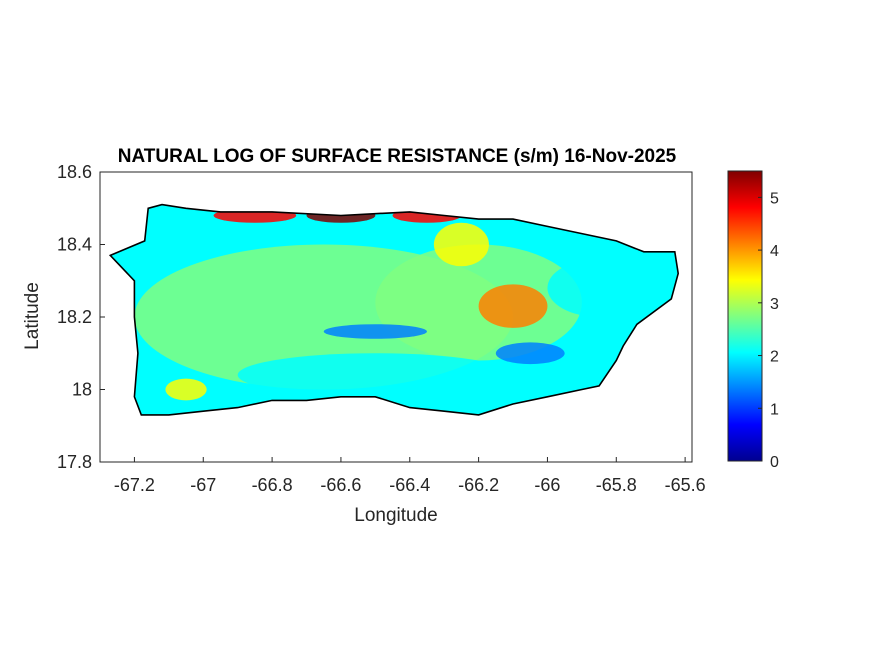 Image resolution: width=875 pixels, height=661 pixels. What do you see at coordinates (74, 172) in the screenshot?
I see `y-tick-label: 18.6` at bounding box center [74, 172].